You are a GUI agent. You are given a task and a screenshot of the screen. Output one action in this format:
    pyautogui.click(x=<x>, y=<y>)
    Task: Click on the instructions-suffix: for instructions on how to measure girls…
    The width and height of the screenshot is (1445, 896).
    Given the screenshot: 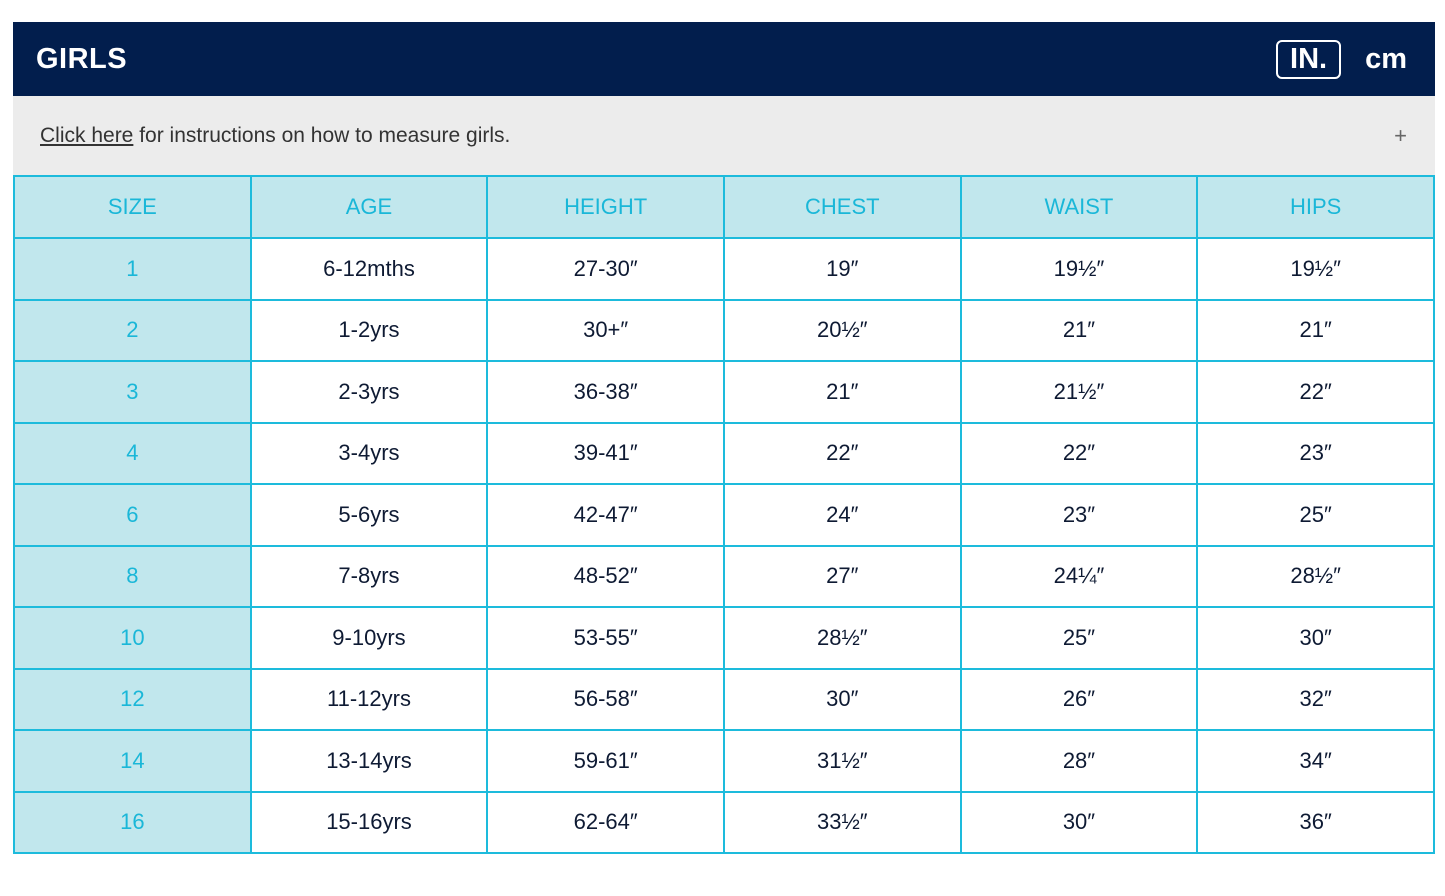 What is the action you would take?
    pyautogui.click(x=322, y=135)
    